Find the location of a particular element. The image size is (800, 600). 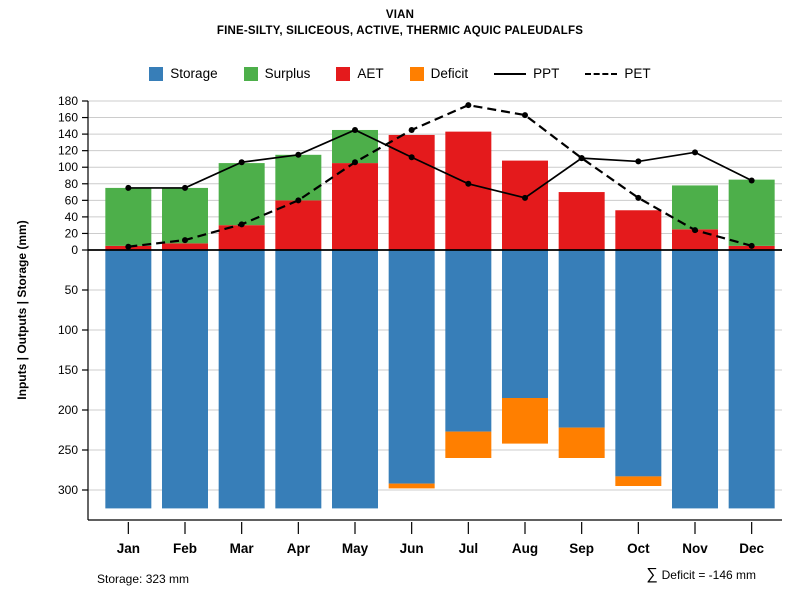

bar-aet-Jul is located at coordinates (468, 190).